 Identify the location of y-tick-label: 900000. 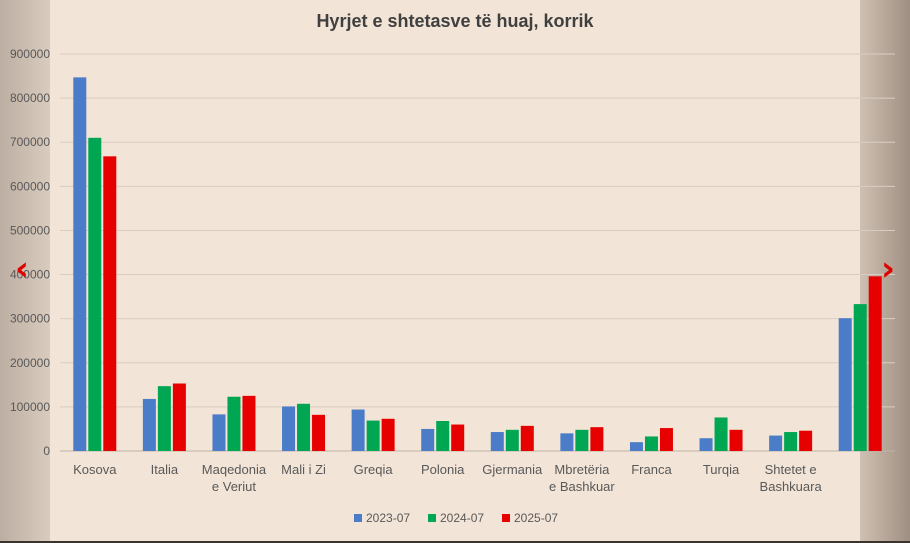
(30, 54).